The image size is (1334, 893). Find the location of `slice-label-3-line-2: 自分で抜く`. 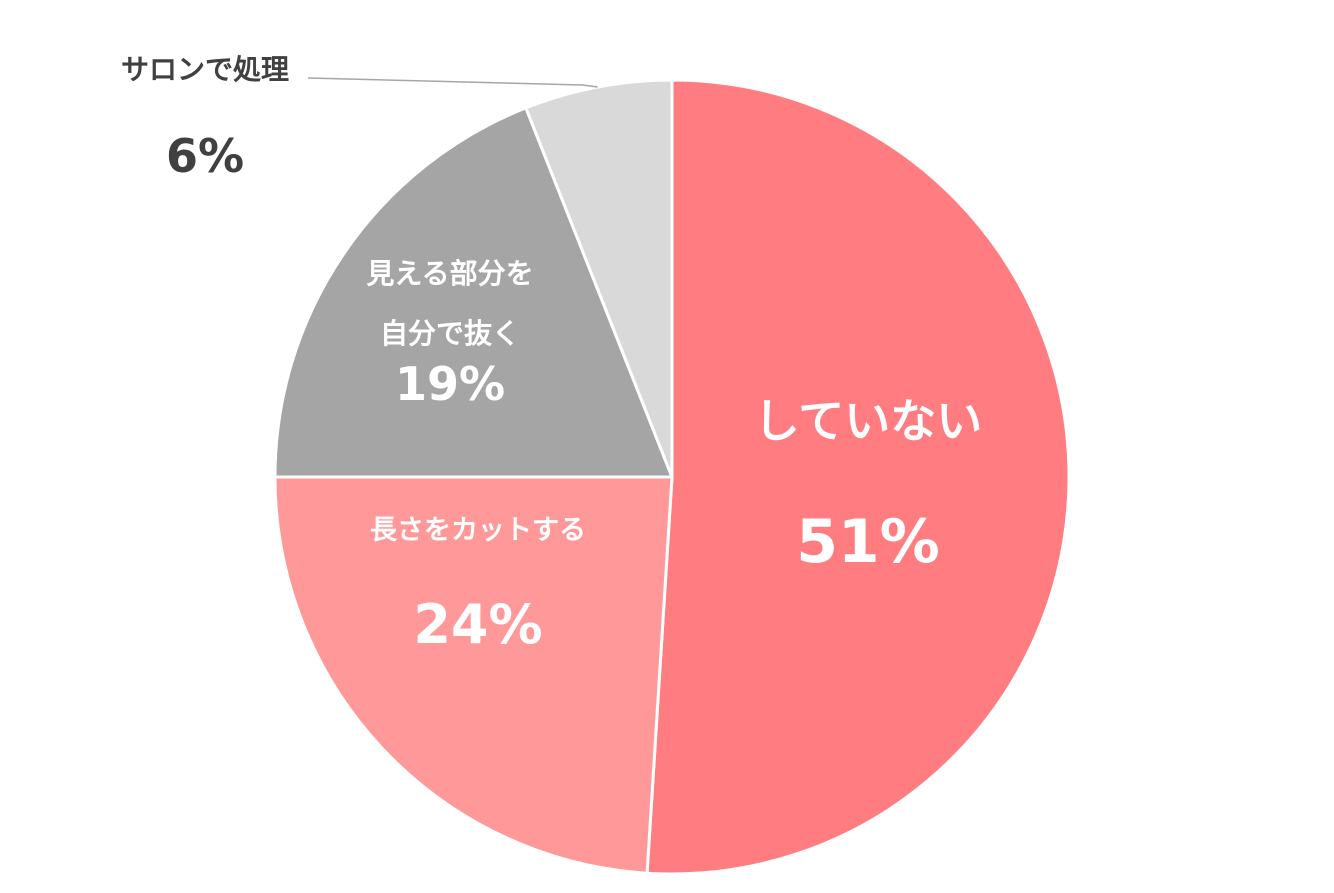

slice-label-3-line-2: 自分で抜く is located at coordinates (450, 333).